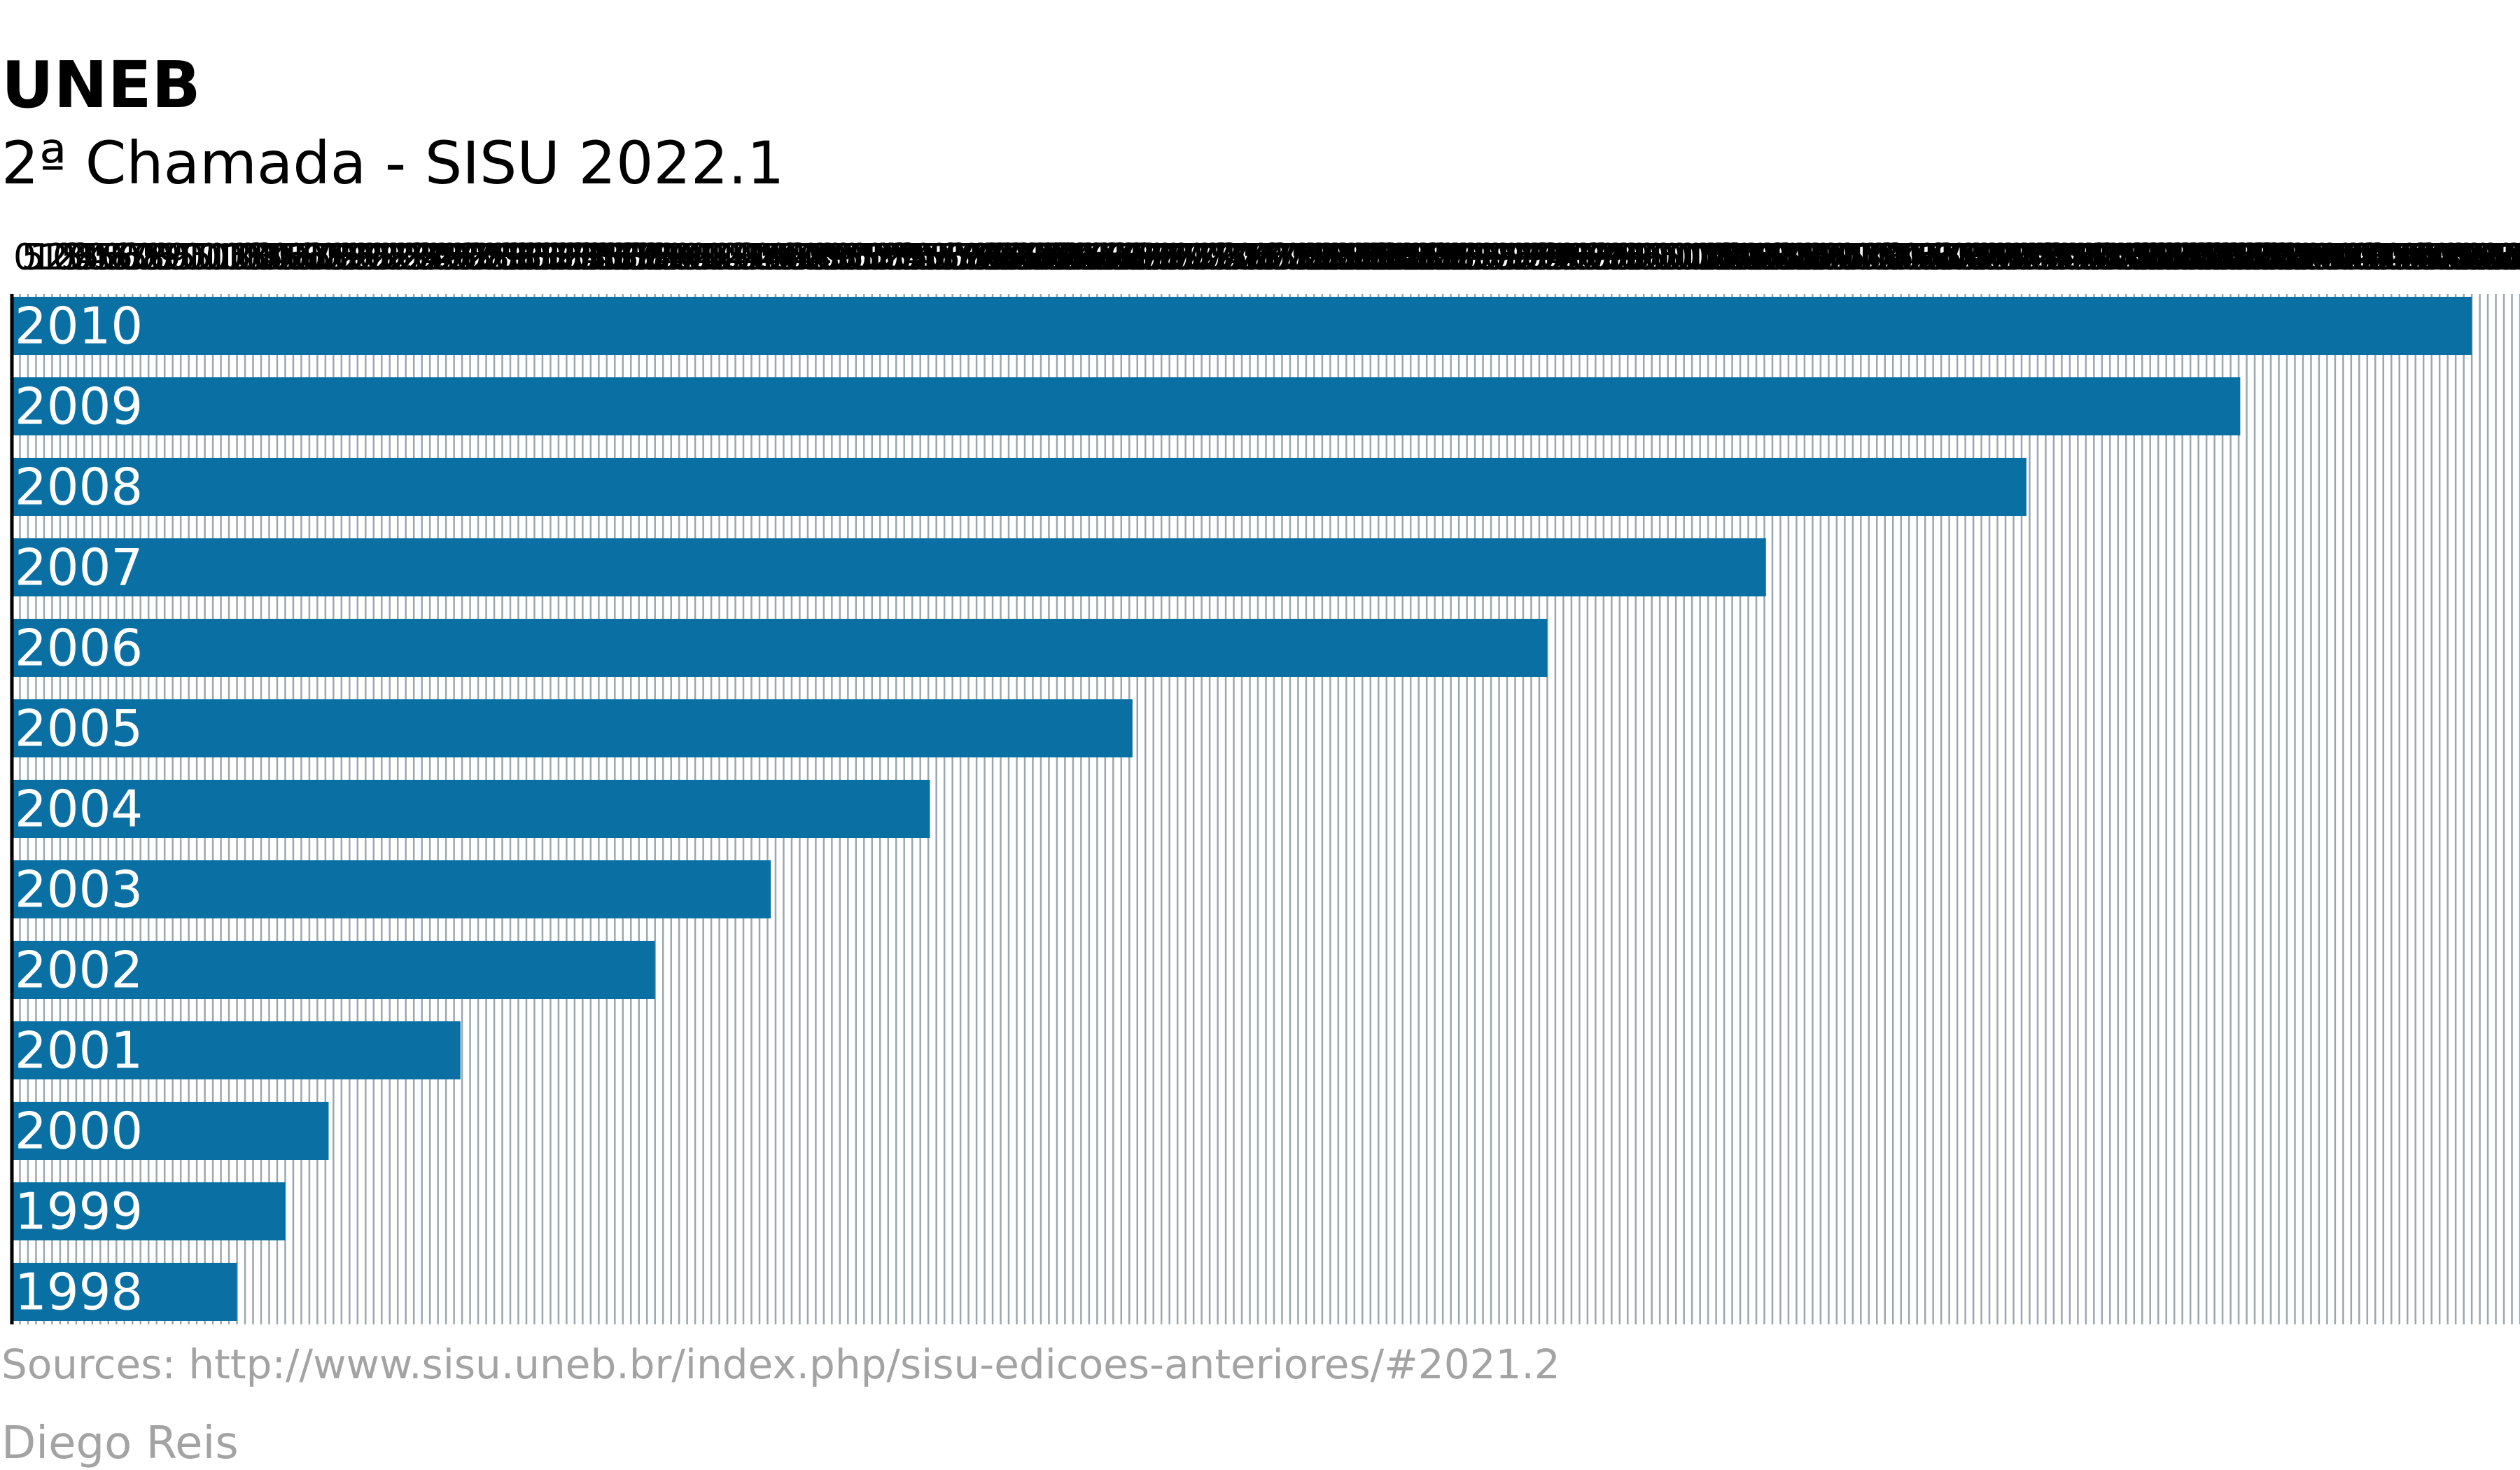  Describe the element at coordinates (474, 258) in the screenshot. I see `x-tick-label: 265` at that location.